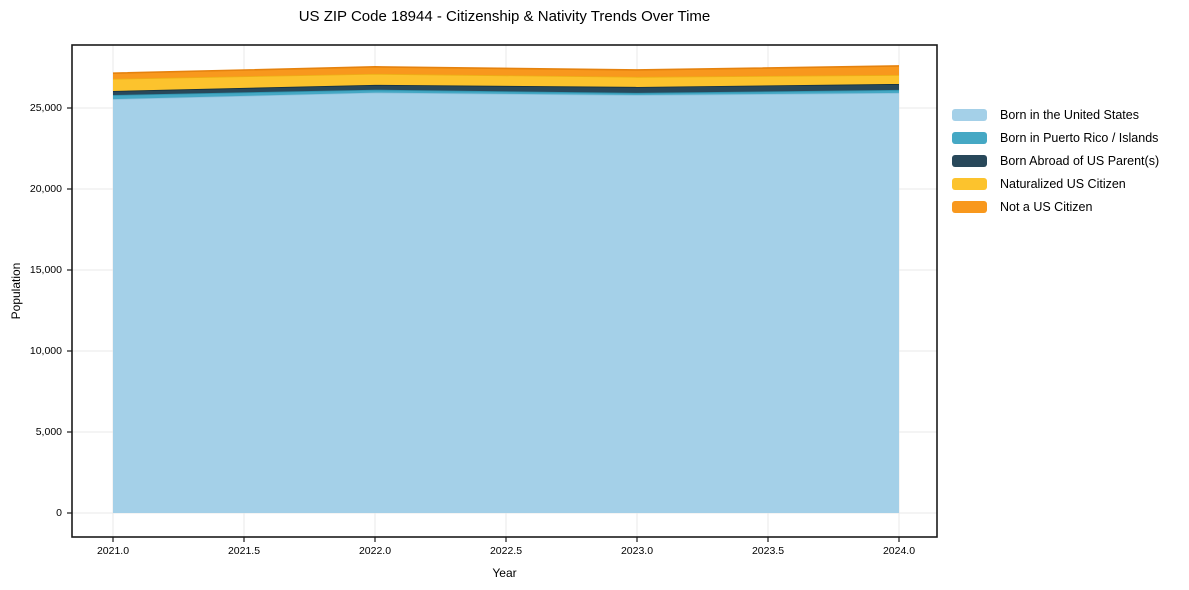  Describe the element at coordinates (1080, 161) in the screenshot. I see `legend-label: Born Abroad of US Parent(s)` at that location.